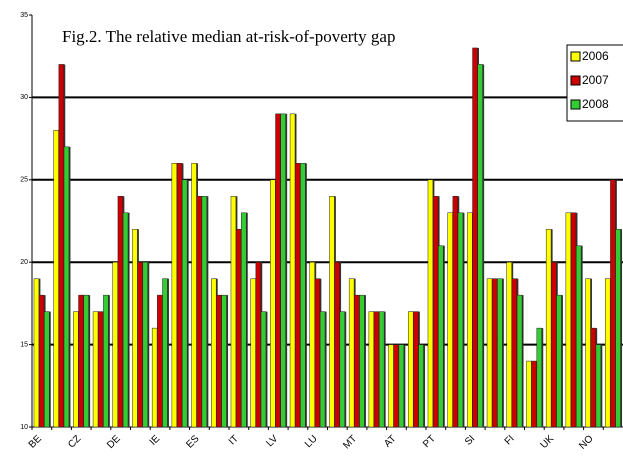 Image resolution: width=623 pixels, height=457 pixels. What do you see at coordinates (586, 442) in the screenshot?
I see `x-tick-label: NO` at bounding box center [586, 442].